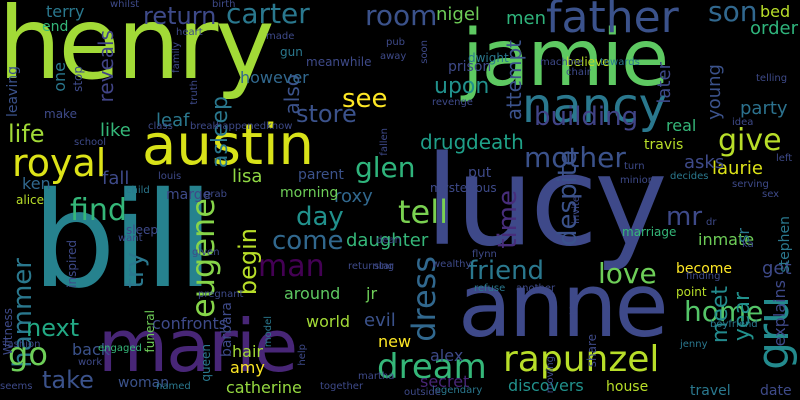 The height and width of the screenshot is (400, 800). What do you see at coordinates (576, 210) in the screenshot?
I see `word: invite` at bounding box center [576, 210].